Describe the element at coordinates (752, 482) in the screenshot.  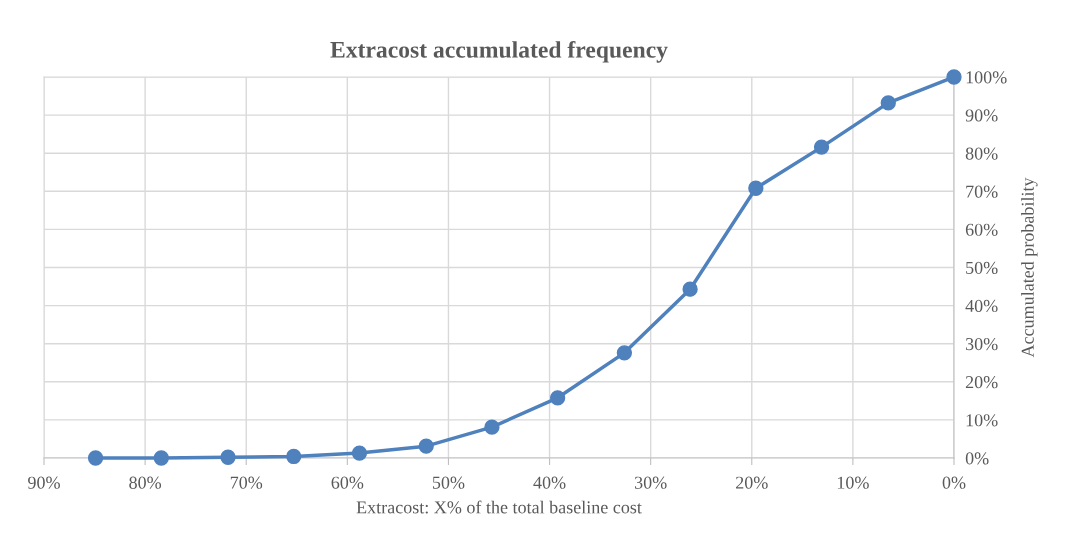
I see `x-tick-label: 20%` at that location.